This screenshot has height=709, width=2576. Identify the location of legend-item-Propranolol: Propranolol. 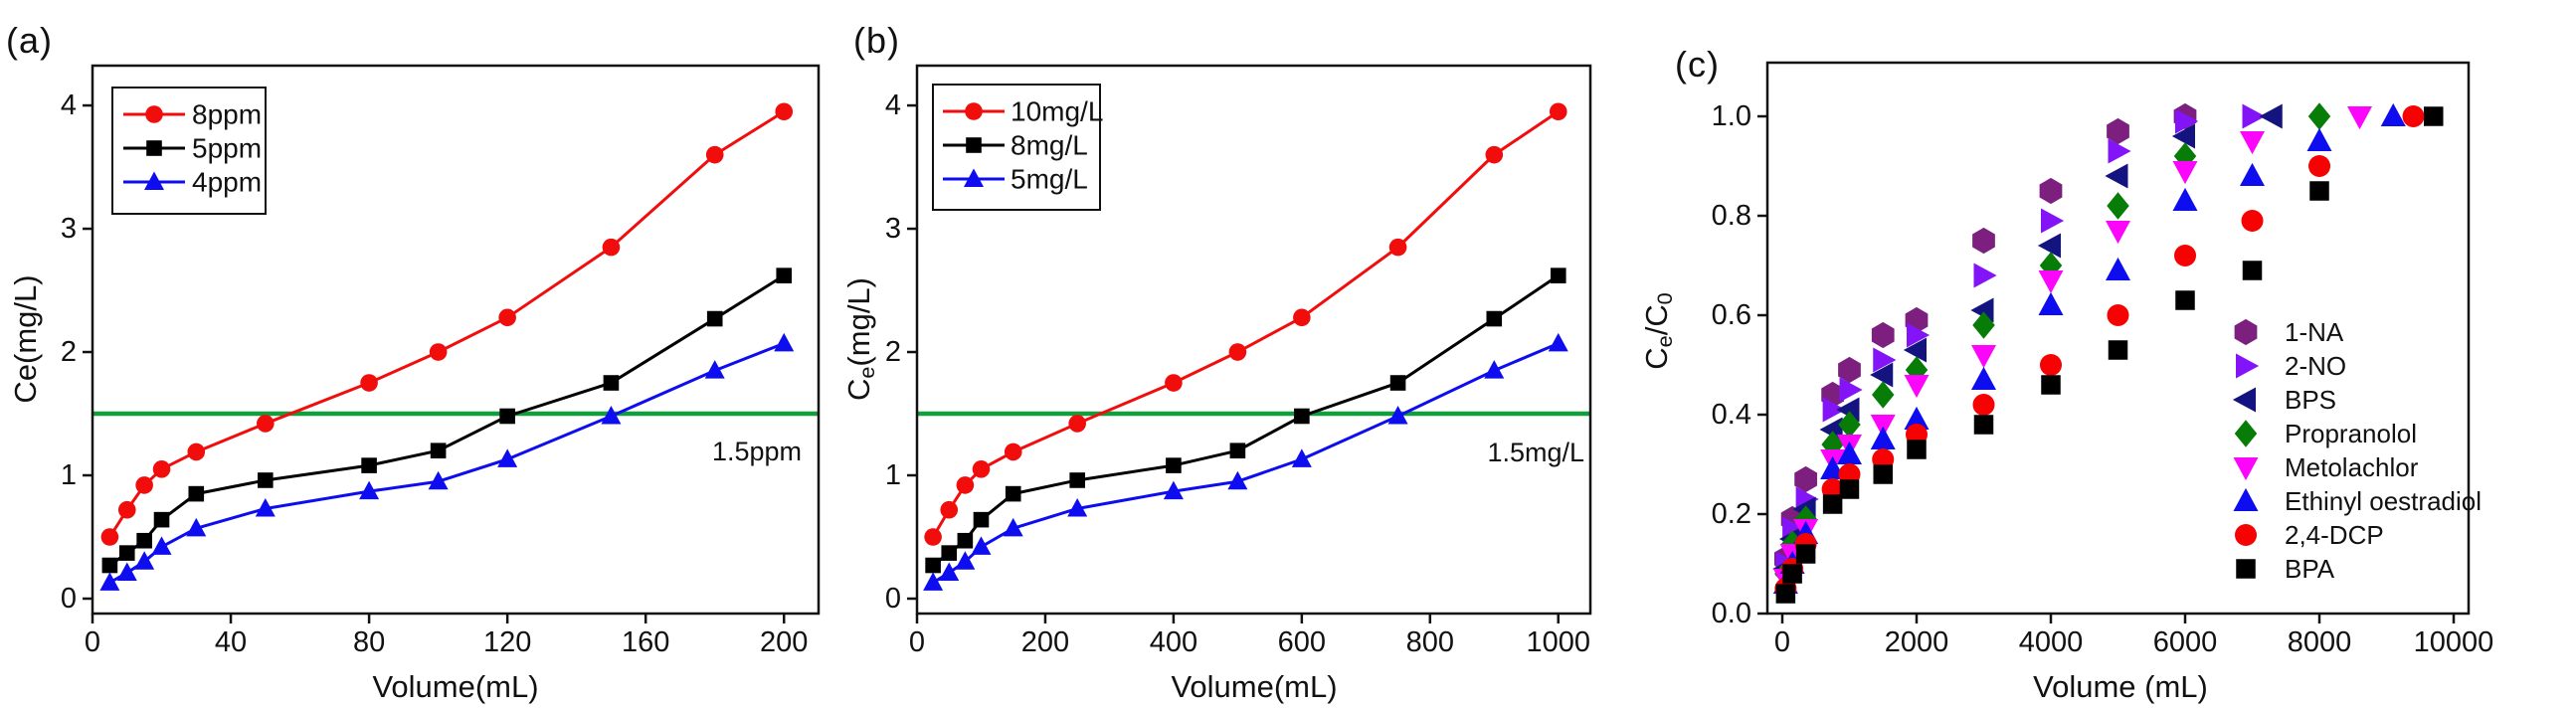
(2325, 433).